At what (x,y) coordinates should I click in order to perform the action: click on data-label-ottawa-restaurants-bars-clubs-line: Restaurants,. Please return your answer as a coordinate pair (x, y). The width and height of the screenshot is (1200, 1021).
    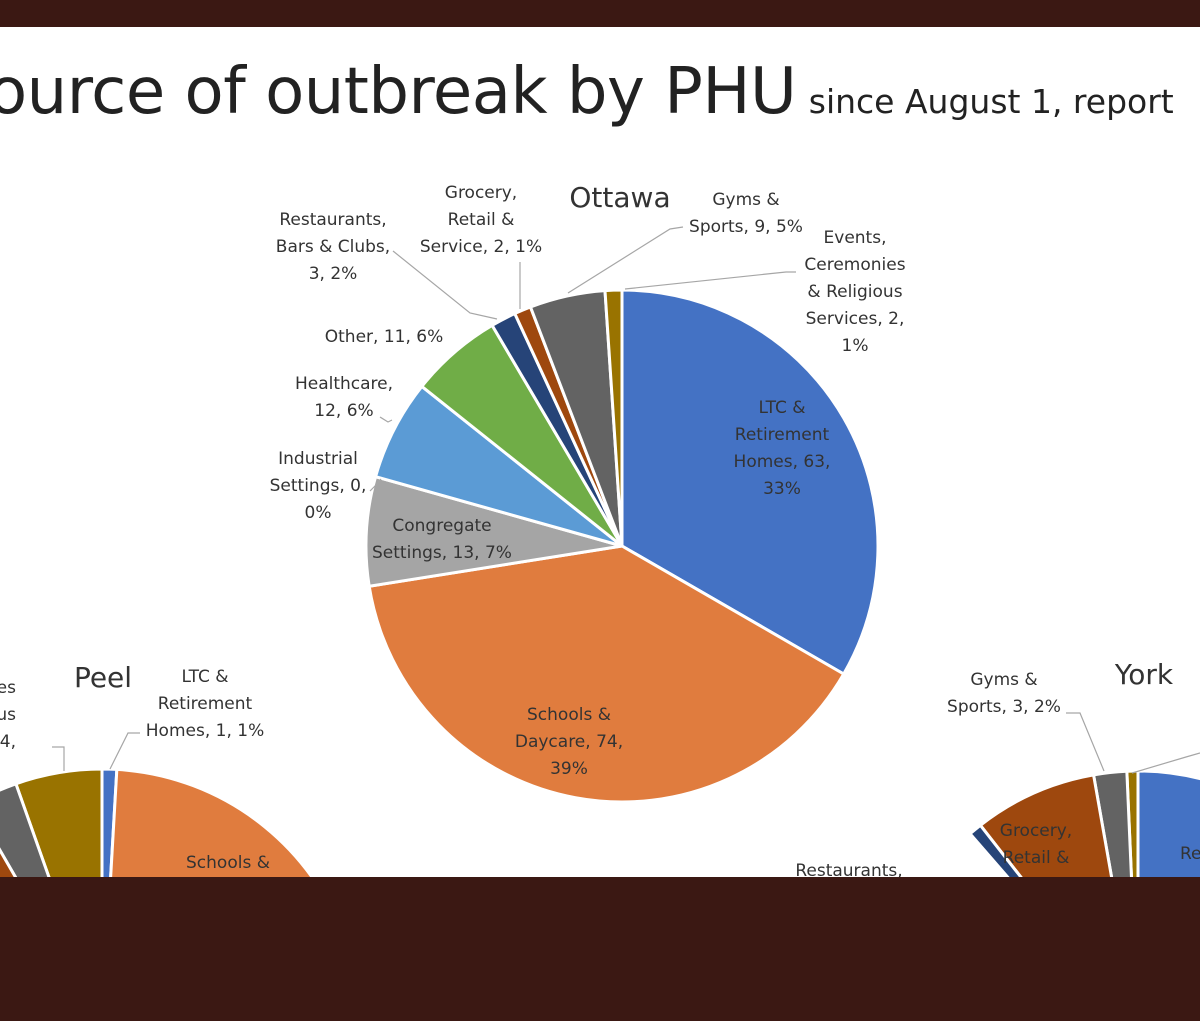
    Looking at the image, I should click on (332, 220).